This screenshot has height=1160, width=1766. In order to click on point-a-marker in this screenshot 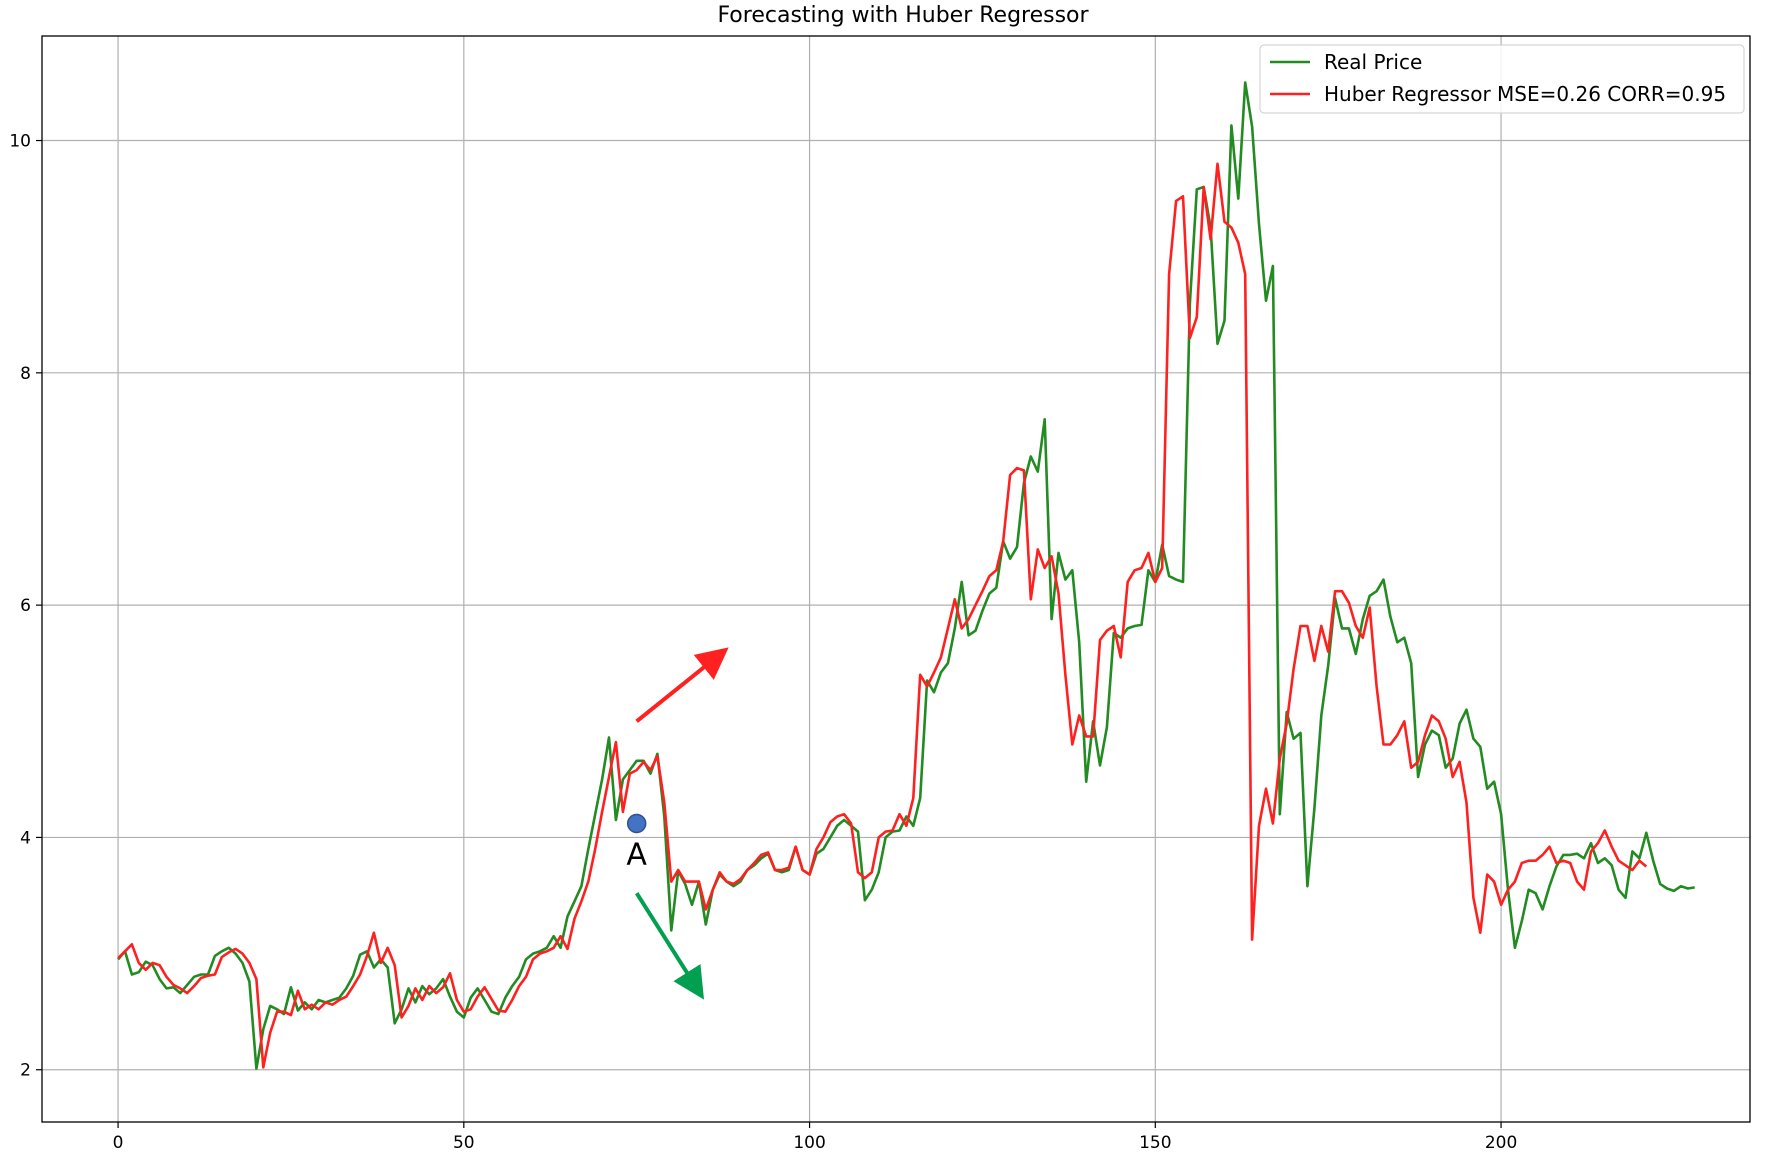, I will do `click(636, 823)`.